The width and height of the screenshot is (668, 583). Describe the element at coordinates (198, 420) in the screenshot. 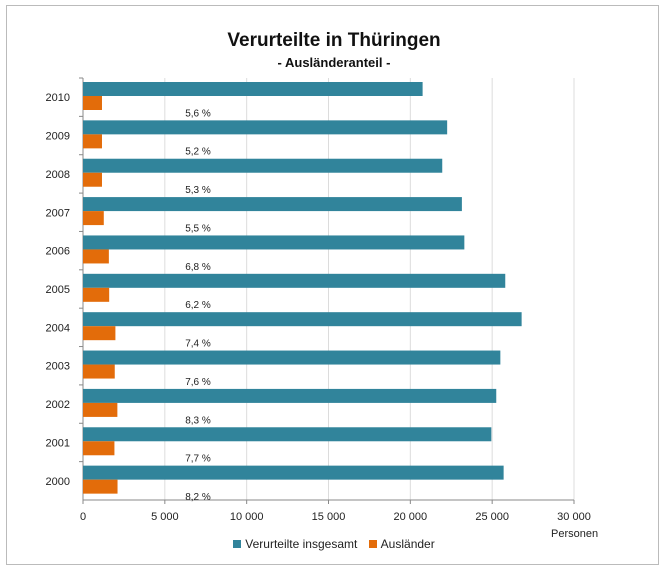

I see `data-label: 8,3 %` at that location.